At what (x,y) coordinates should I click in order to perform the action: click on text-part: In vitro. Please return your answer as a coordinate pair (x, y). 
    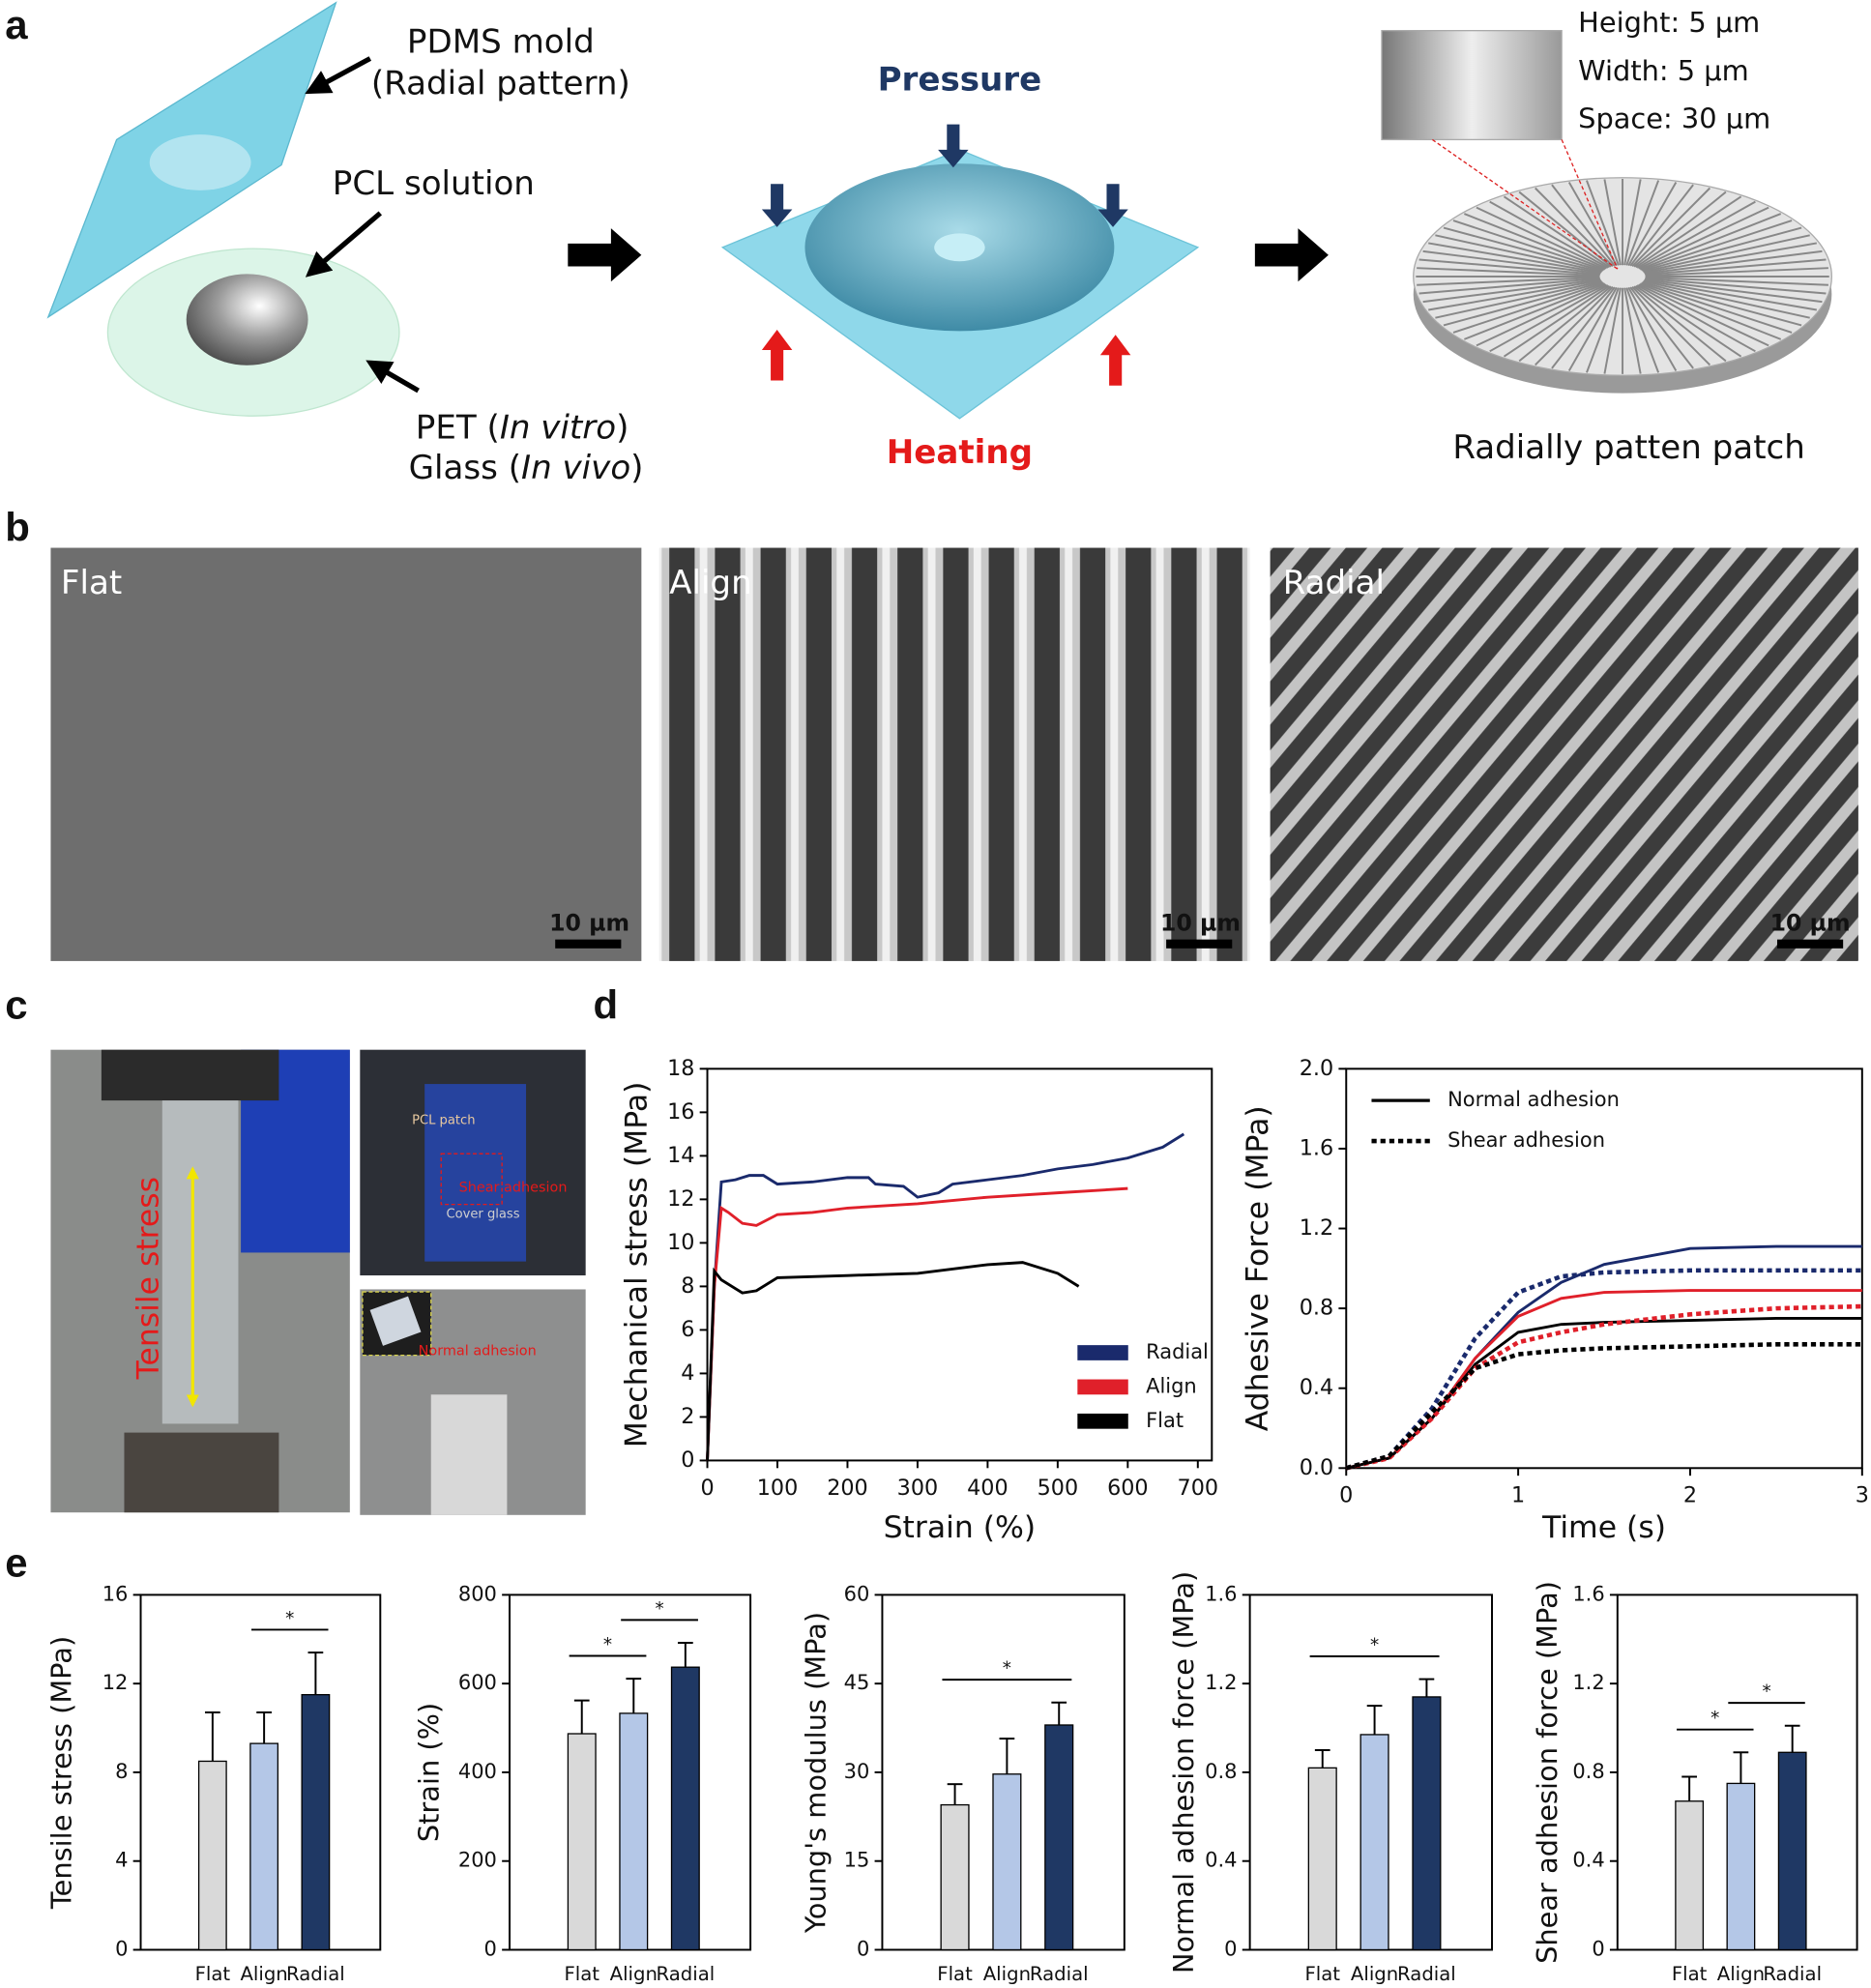
    Looking at the image, I should click on (558, 427).